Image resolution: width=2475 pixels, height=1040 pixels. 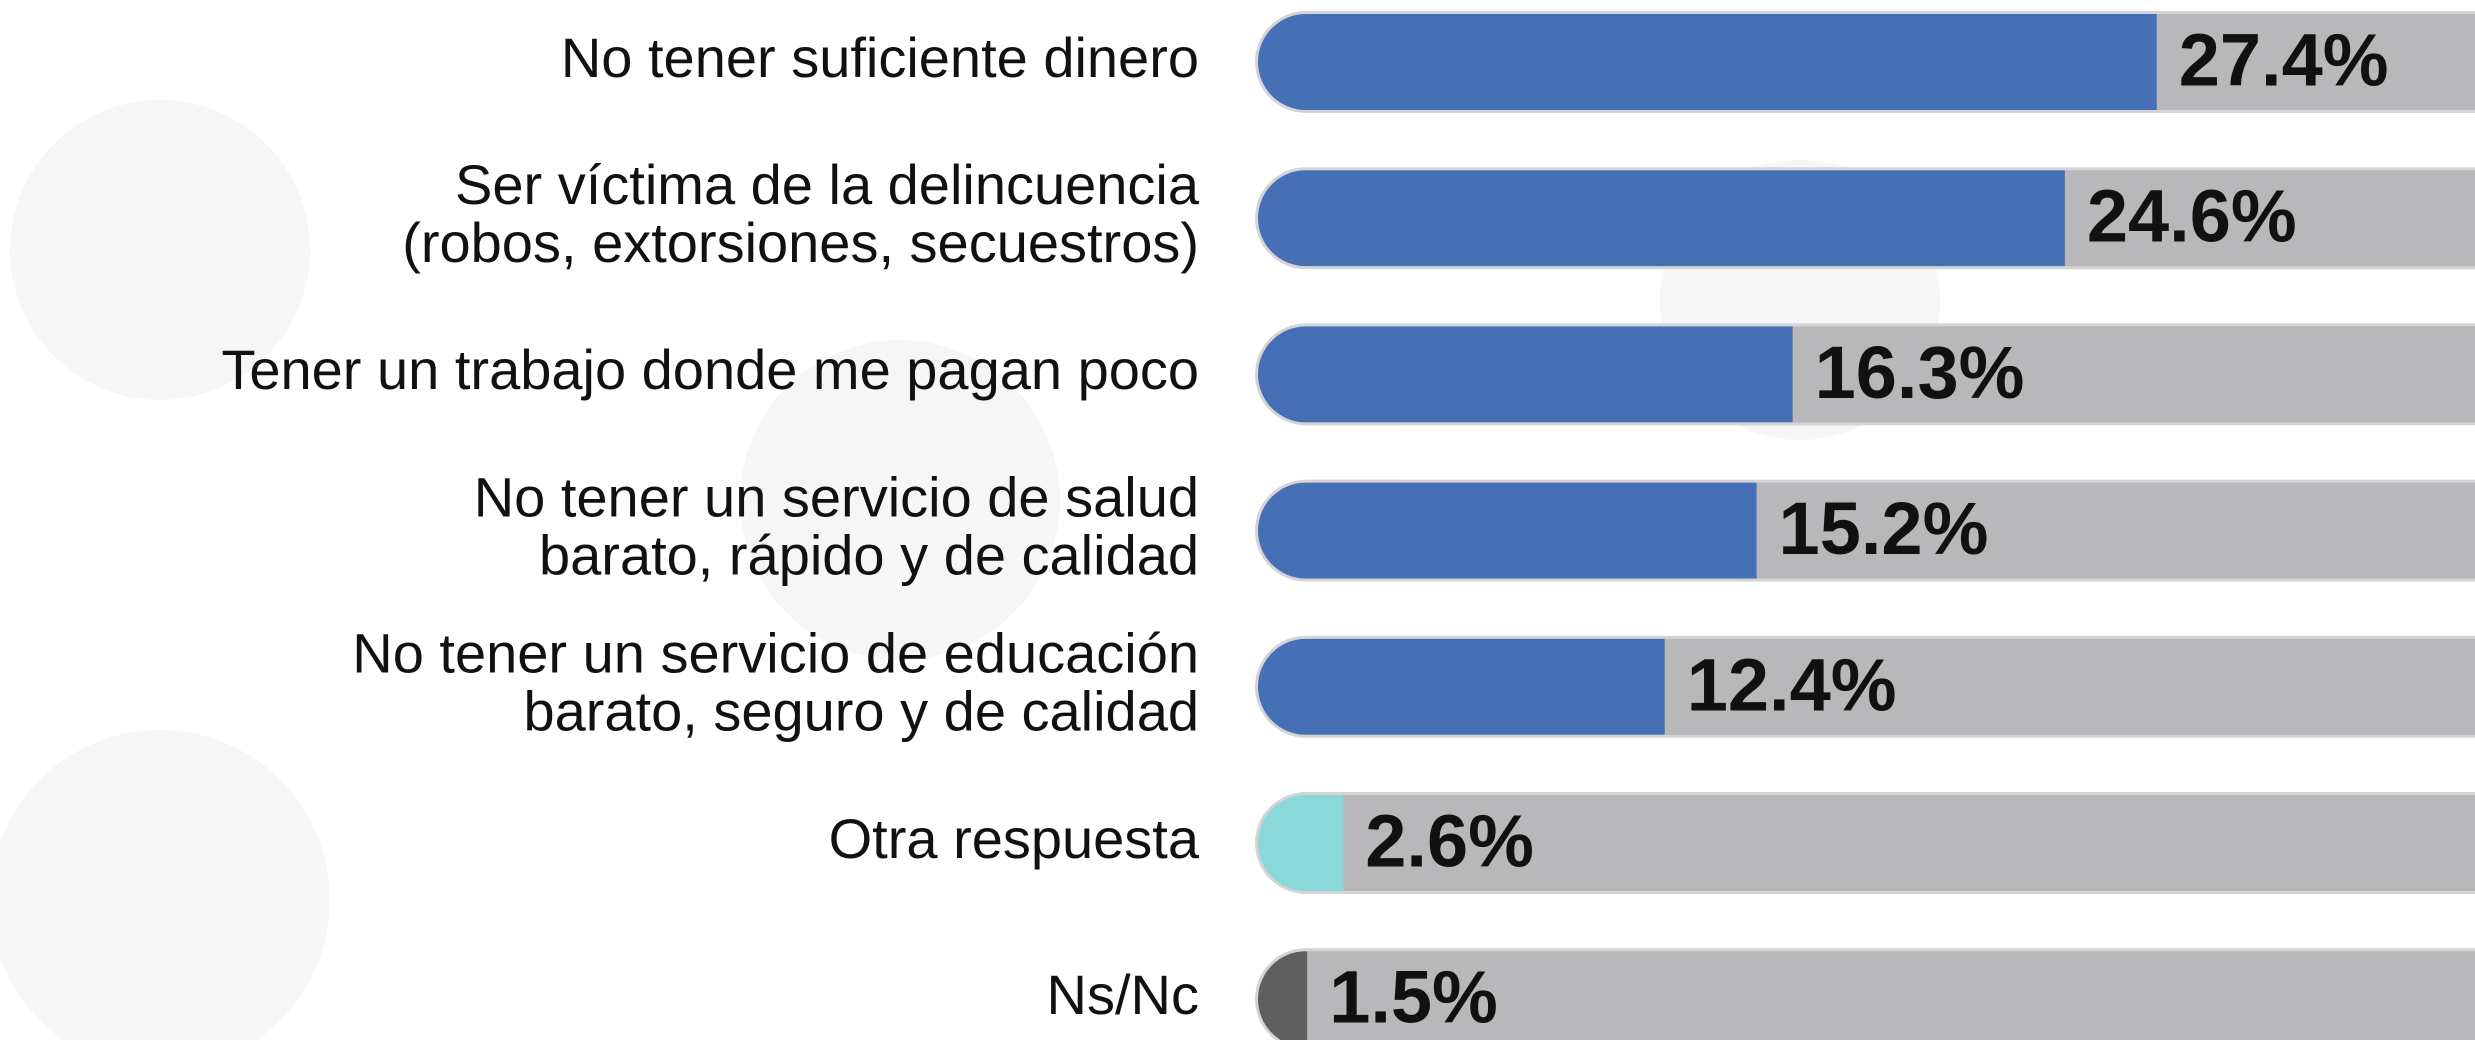 What do you see at coordinates (827, 184) in the screenshot?
I see `category-label: Ser víctima de la delincuencia` at bounding box center [827, 184].